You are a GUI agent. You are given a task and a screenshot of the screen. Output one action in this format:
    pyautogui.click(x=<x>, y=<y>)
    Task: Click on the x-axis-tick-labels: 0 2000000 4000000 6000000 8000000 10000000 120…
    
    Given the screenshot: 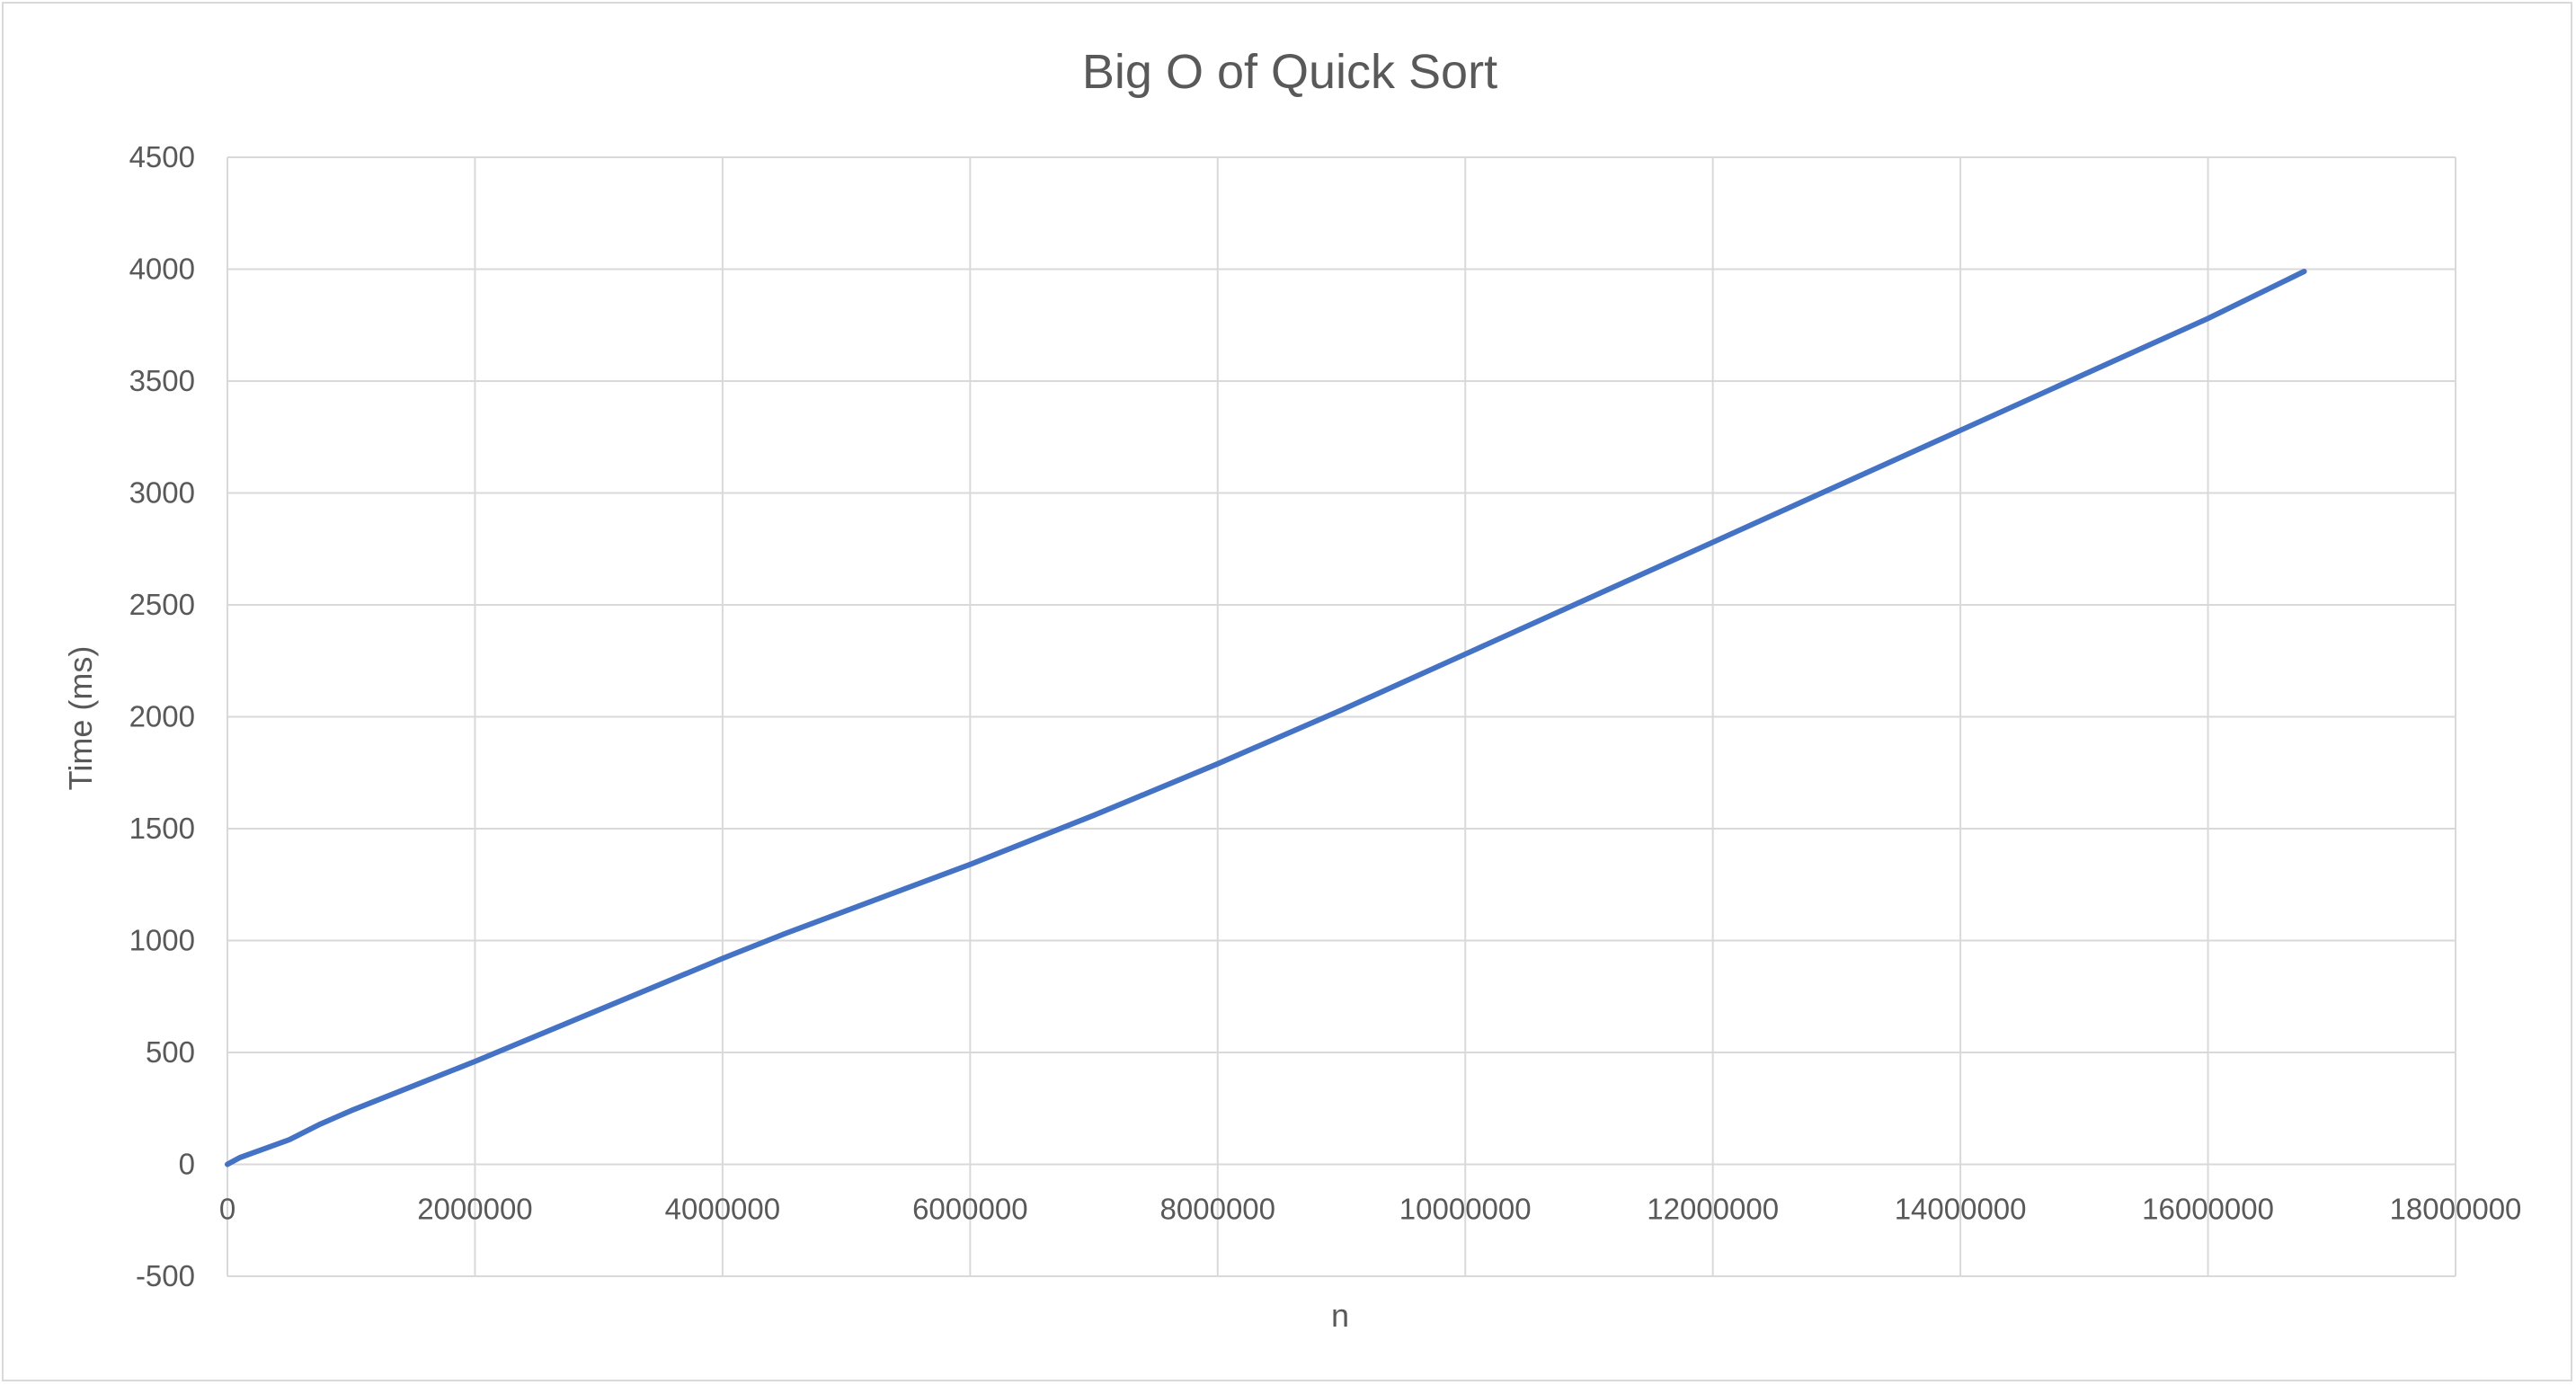 What is the action you would take?
    pyautogui.click(x=1370, y=1209)
    